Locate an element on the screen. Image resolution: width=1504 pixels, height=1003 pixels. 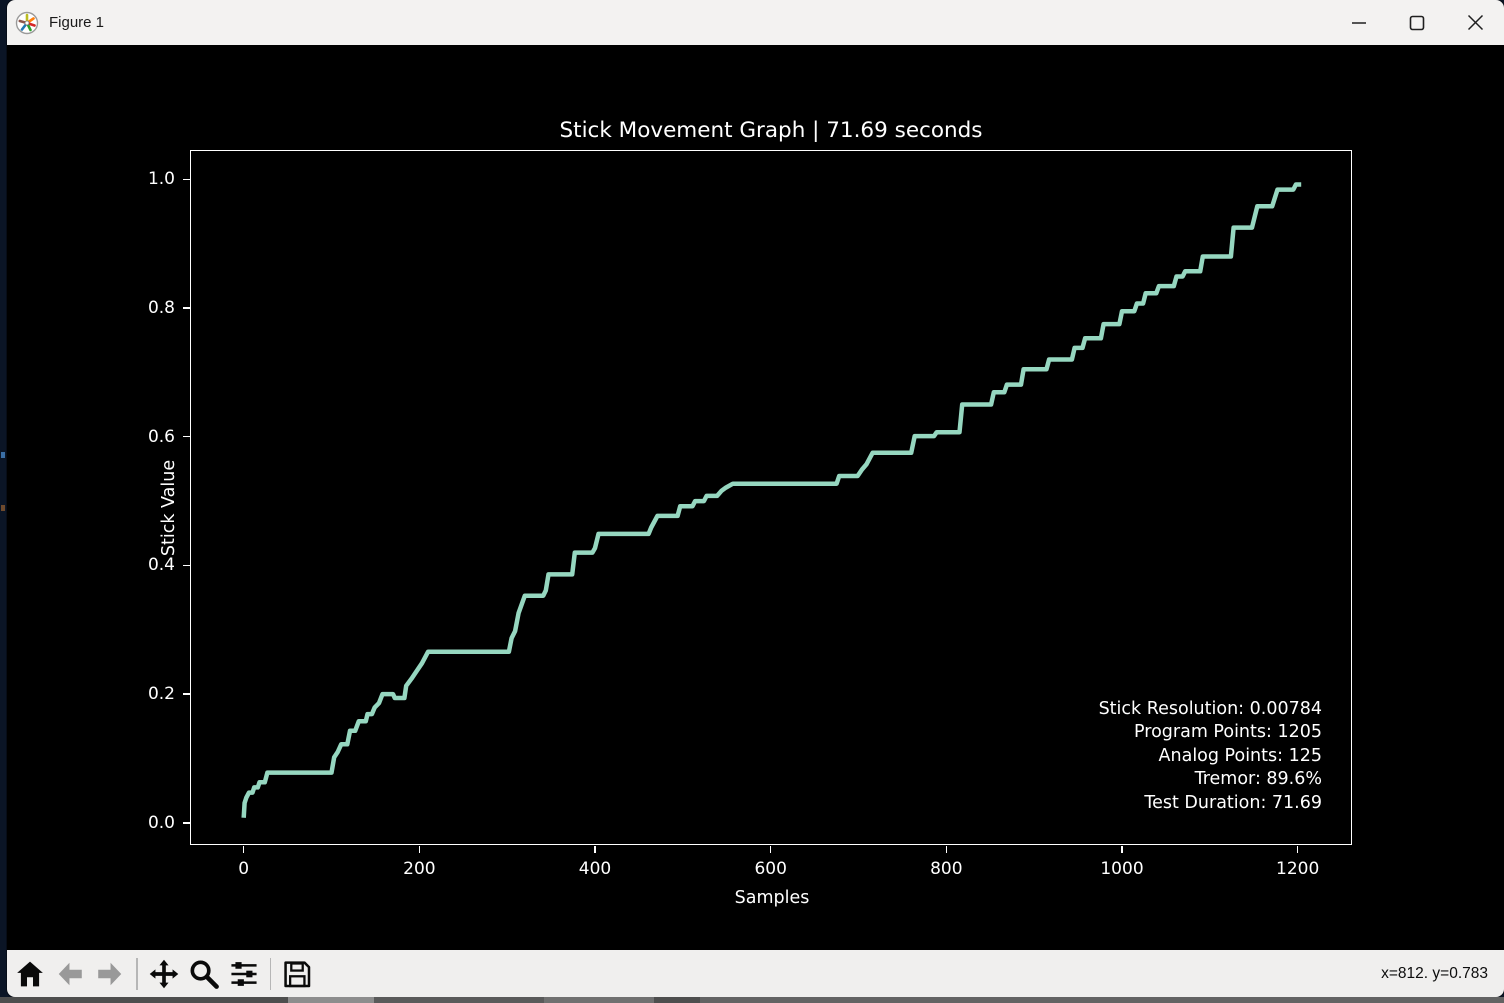
x-axis-label: Samples is located at coordinates (772, 898).